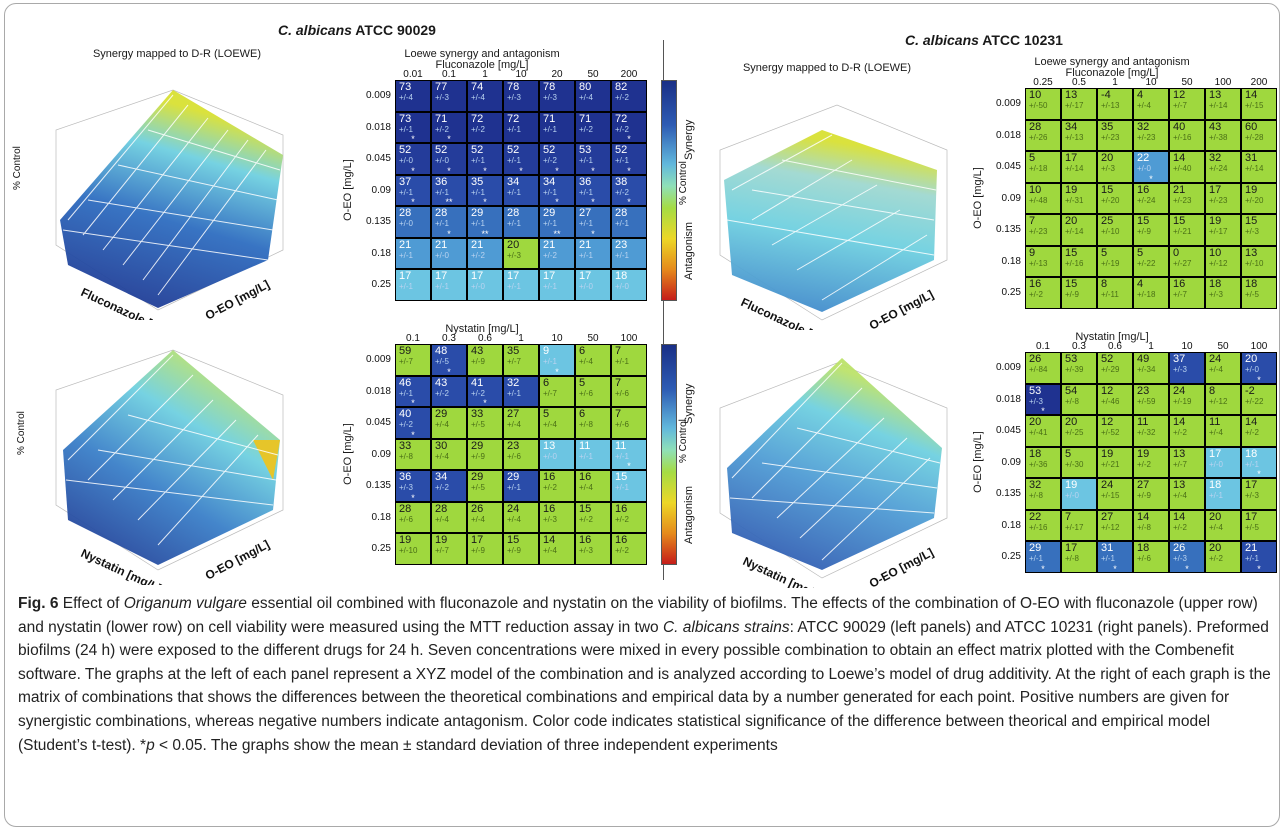 The image size is (1285, 833). I want to click on matrix-cell: 22 +/-16, so click(1043, 525).